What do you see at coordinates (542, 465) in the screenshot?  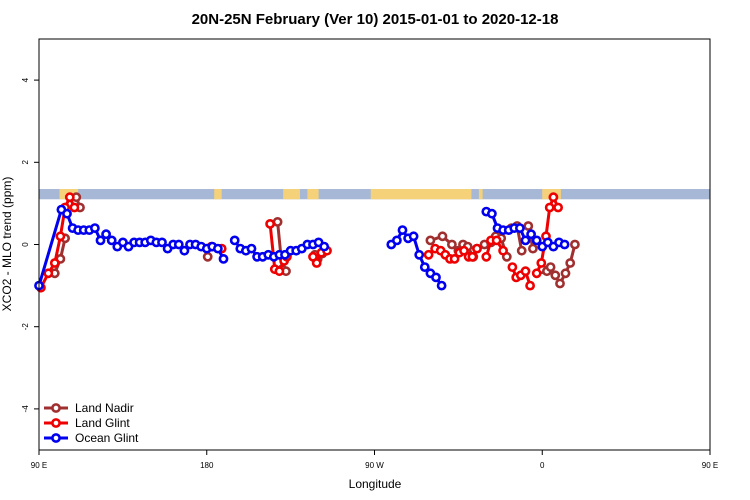 I see `x-tick-label: 0` at bounding box center [542, 465].